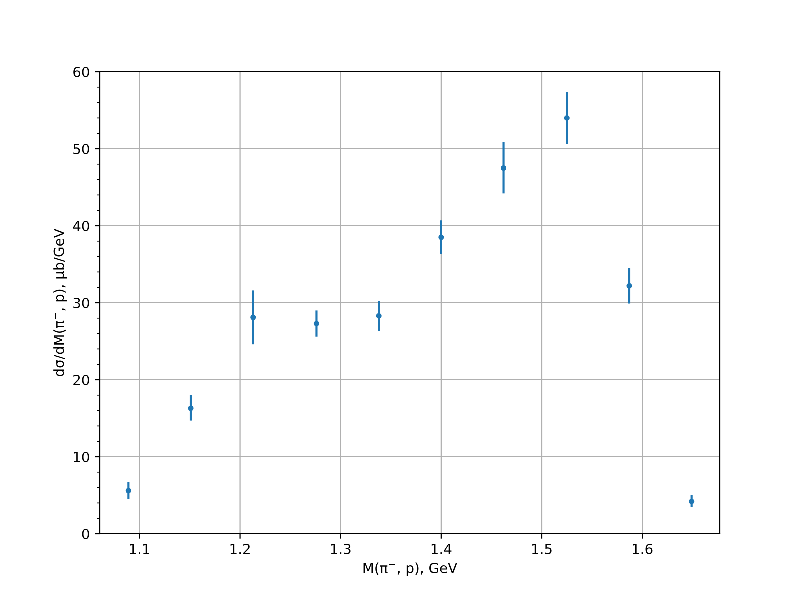 The height and width of the screenshot is (600, 800). What do you see at coordinates (61, 302) in the screenshot?
I see `y-axis-title: dσ/dM(π$^{−}$, p), μb/GeV` at bounding box center [61, 302].